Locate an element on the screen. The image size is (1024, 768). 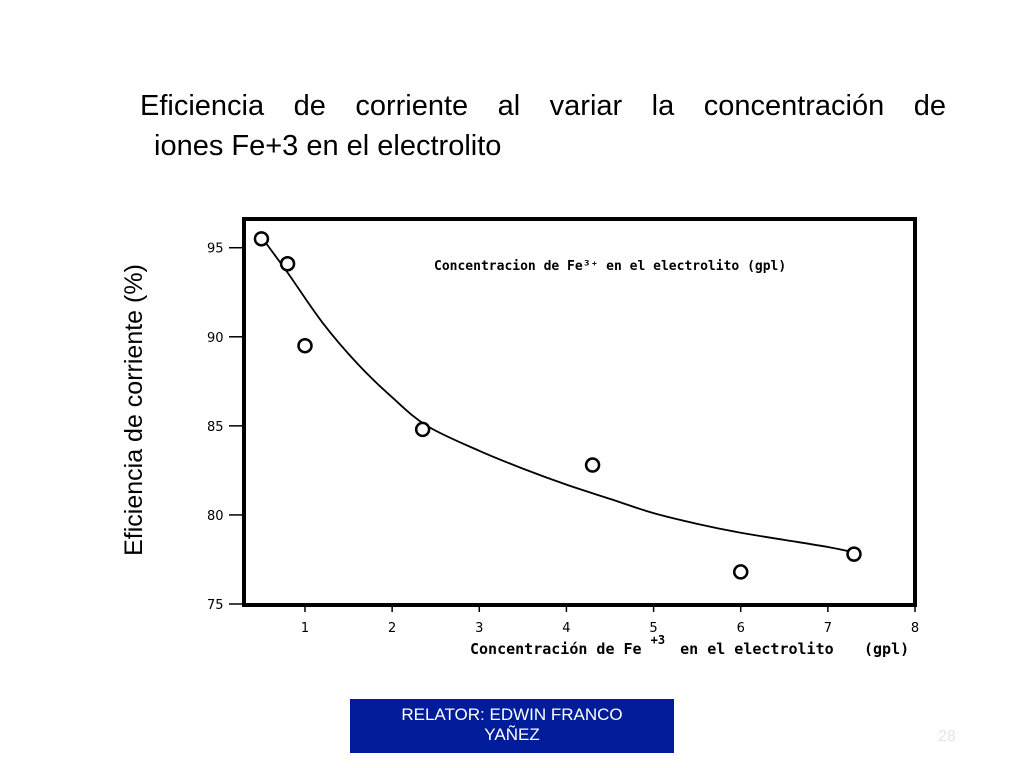
presenter-box: RELATOR: EDWIN FRANCO YAÑEZ is located at coordinates (512, 726).